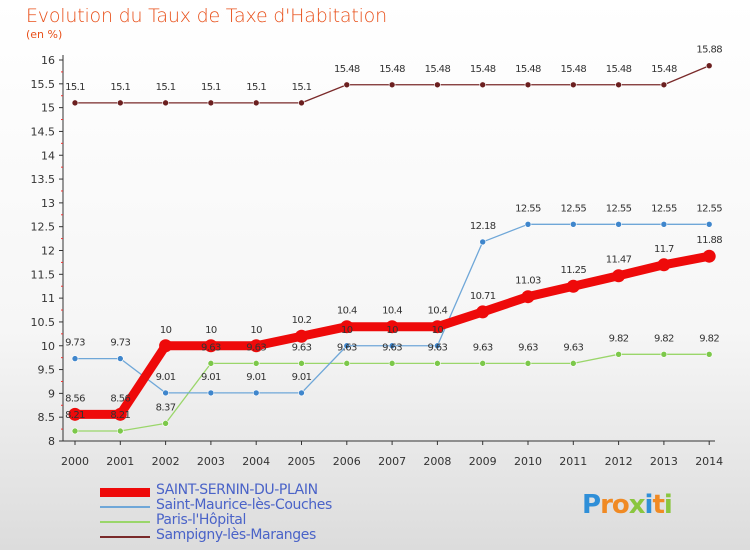  What do you see at coordinates (619, 260) in the screenshot?
I see `data-label: 11.47` at bounding box center [619, 260].